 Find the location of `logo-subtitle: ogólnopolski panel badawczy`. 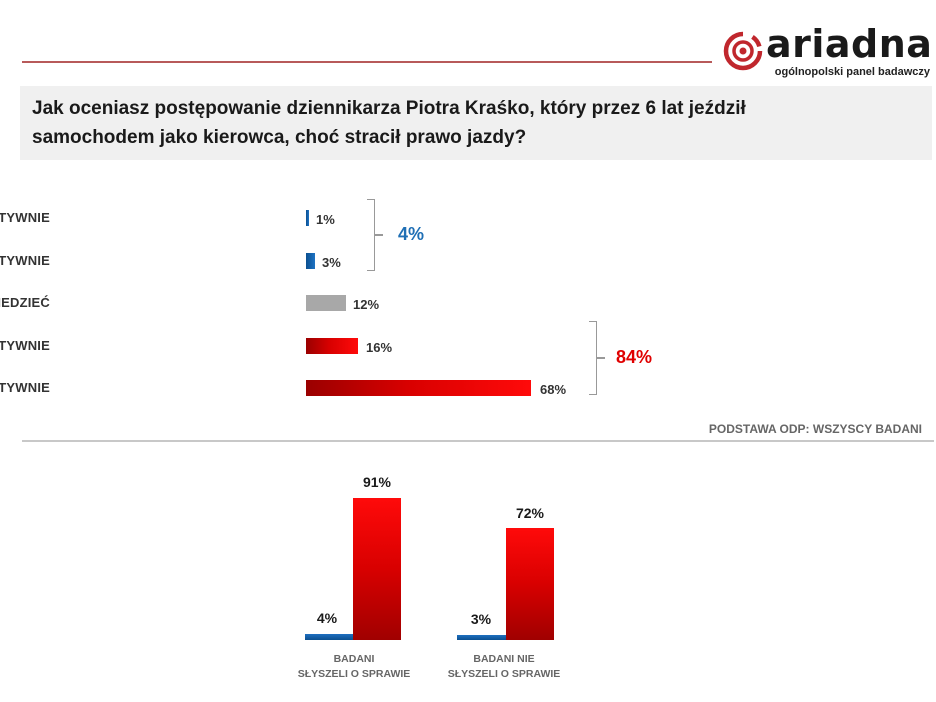

logo-subtitle: ogólnopolski panel badawczy is located at coordinates (852, 72).